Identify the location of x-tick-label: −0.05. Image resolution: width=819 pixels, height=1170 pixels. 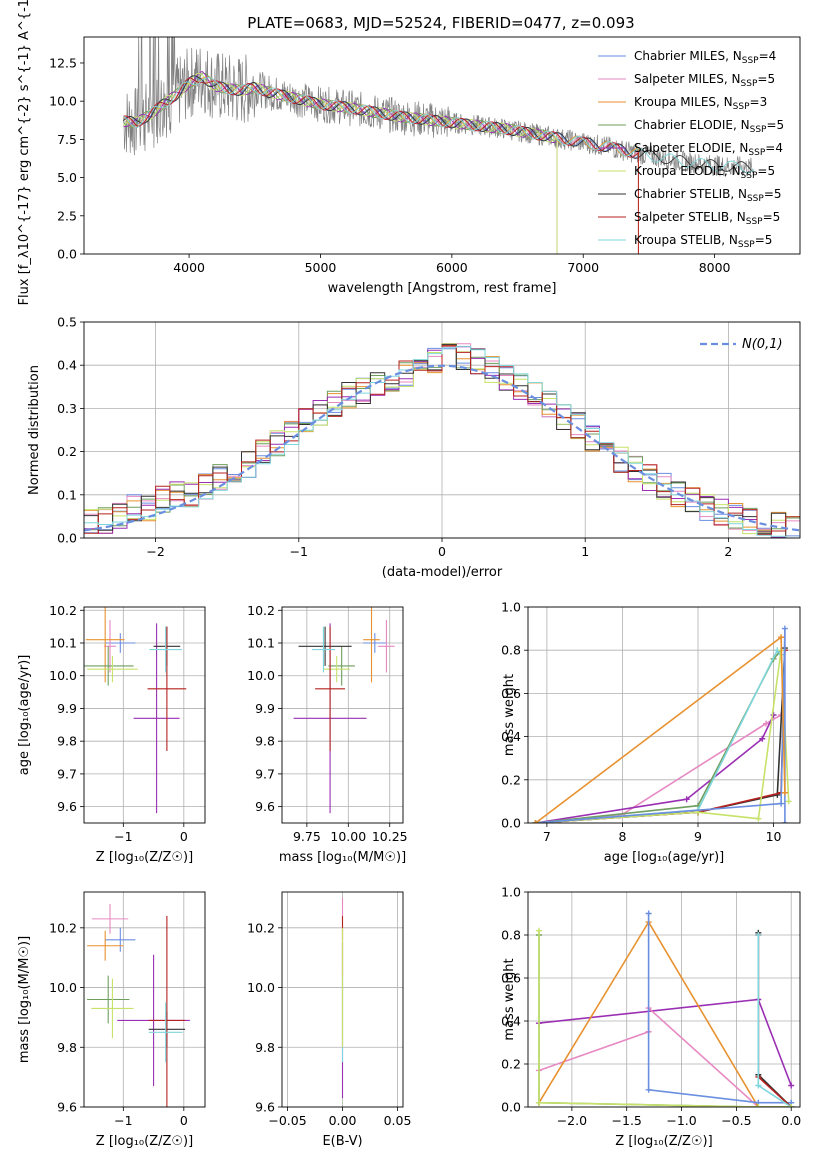
(287, 1120).